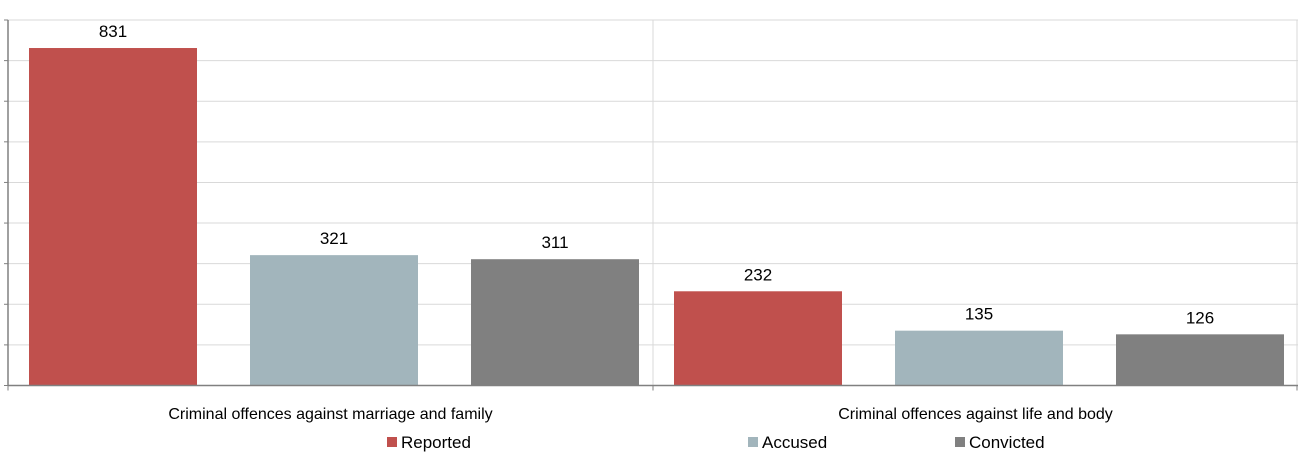 The width and height of the screenshot is (1298, 455). What do you see at coordinates (1200, 317) in the screenshot?
I see `data-label-convicted-2: 126` at bounding box center [1200, 317].